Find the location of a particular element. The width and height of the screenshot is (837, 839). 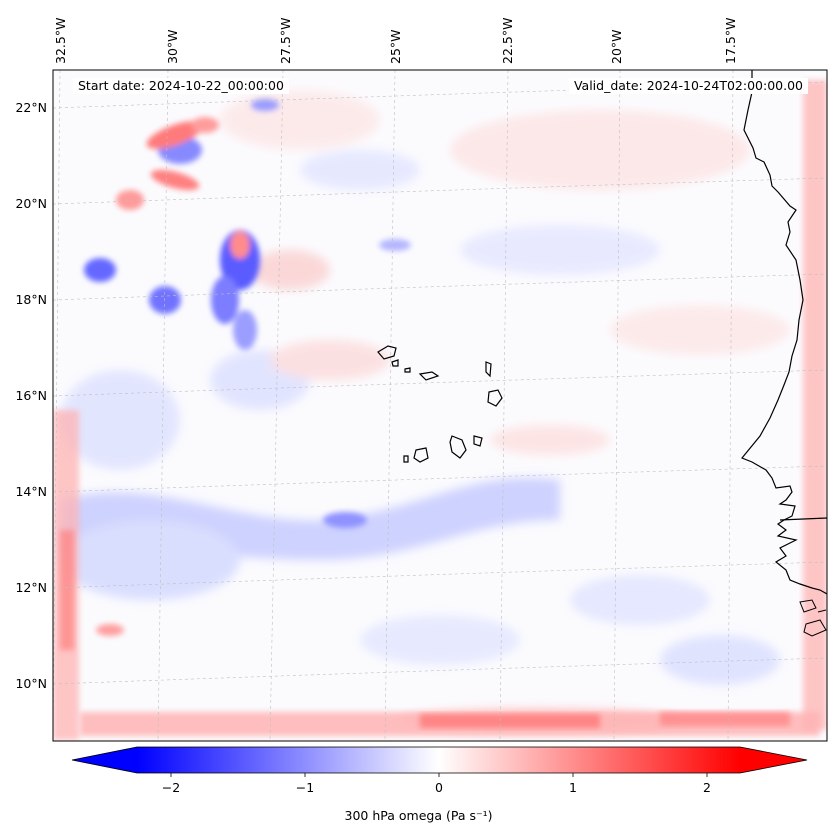

colorbar-tick-neg2: −2 is located at coordinates (171, 787).